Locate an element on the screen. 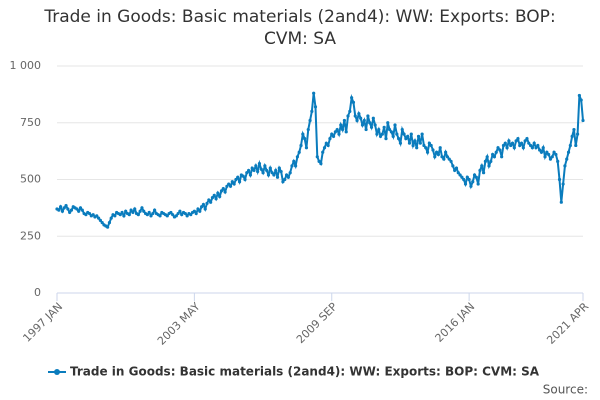  y-tick-label: 250 is located at coordinates (30, 235).